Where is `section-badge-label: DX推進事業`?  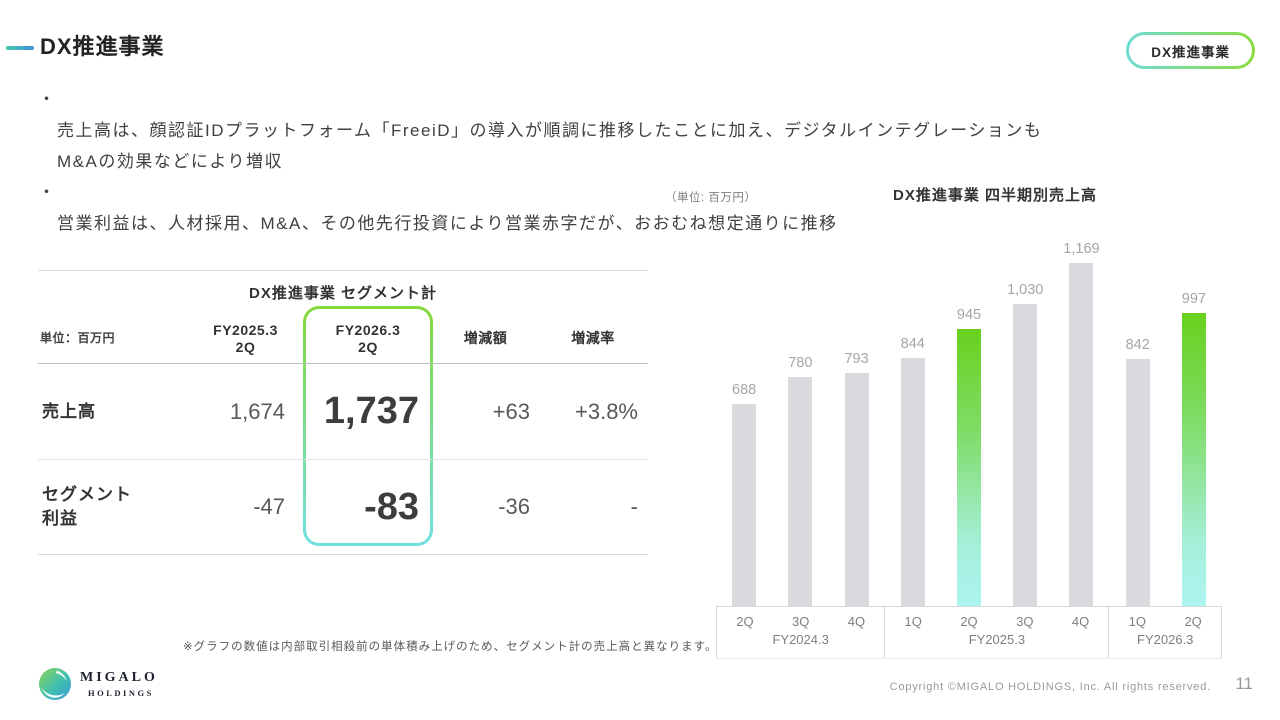
section-badge-label: DX推進事業 is located at coordinates (1190, 52).